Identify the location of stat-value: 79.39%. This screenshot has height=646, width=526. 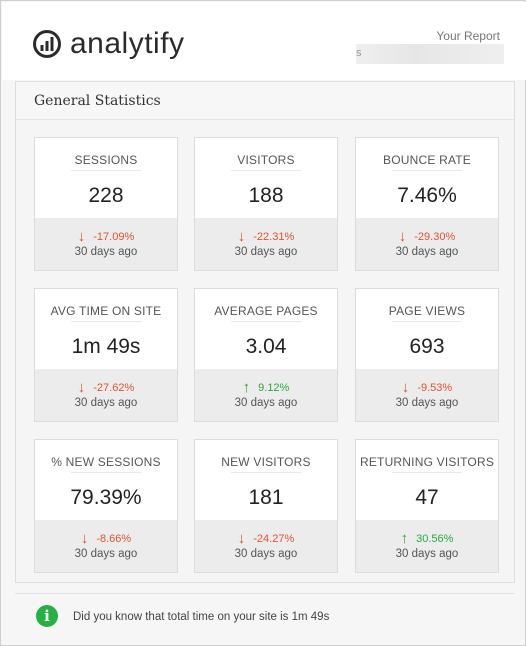
(106, 497).